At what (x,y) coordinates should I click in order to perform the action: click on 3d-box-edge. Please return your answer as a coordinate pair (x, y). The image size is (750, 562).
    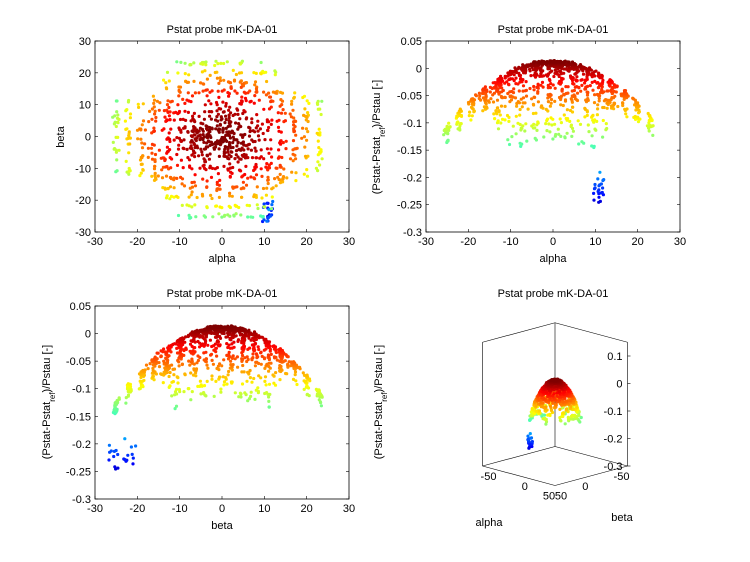
    Looking at the image, I should click on (591, 475).